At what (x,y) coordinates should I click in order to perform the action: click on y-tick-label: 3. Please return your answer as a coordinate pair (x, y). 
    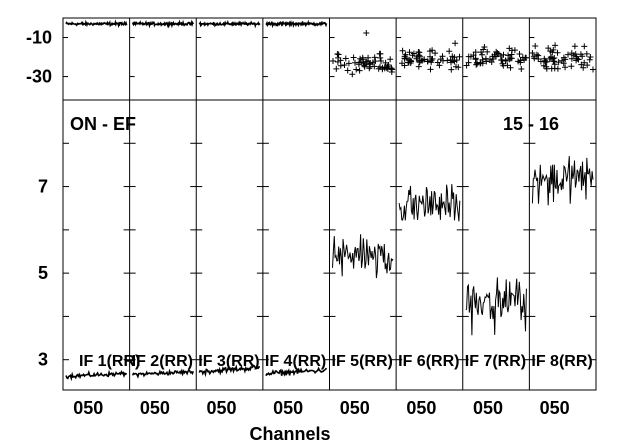
    Looking at the image, I should click on (43, 360).